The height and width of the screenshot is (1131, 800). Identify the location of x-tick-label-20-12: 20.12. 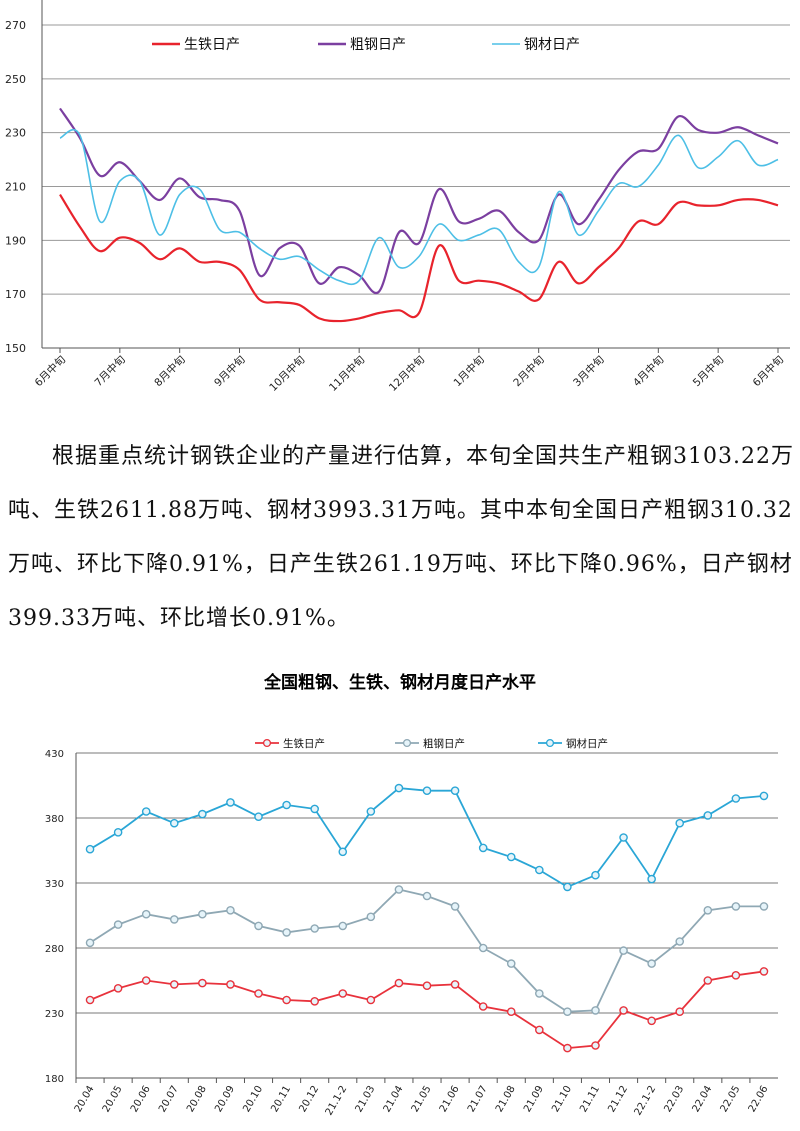
(309, 1099).